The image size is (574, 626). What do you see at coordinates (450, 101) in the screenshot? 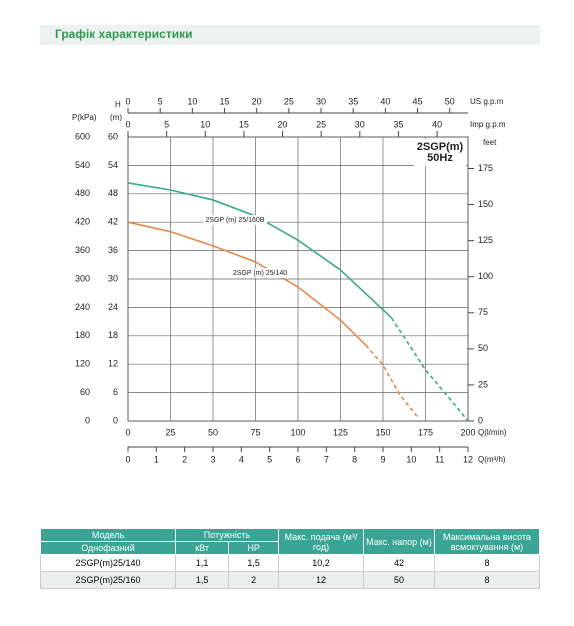
I see `us-tick-label: 50` at bounding box center [450, 101].